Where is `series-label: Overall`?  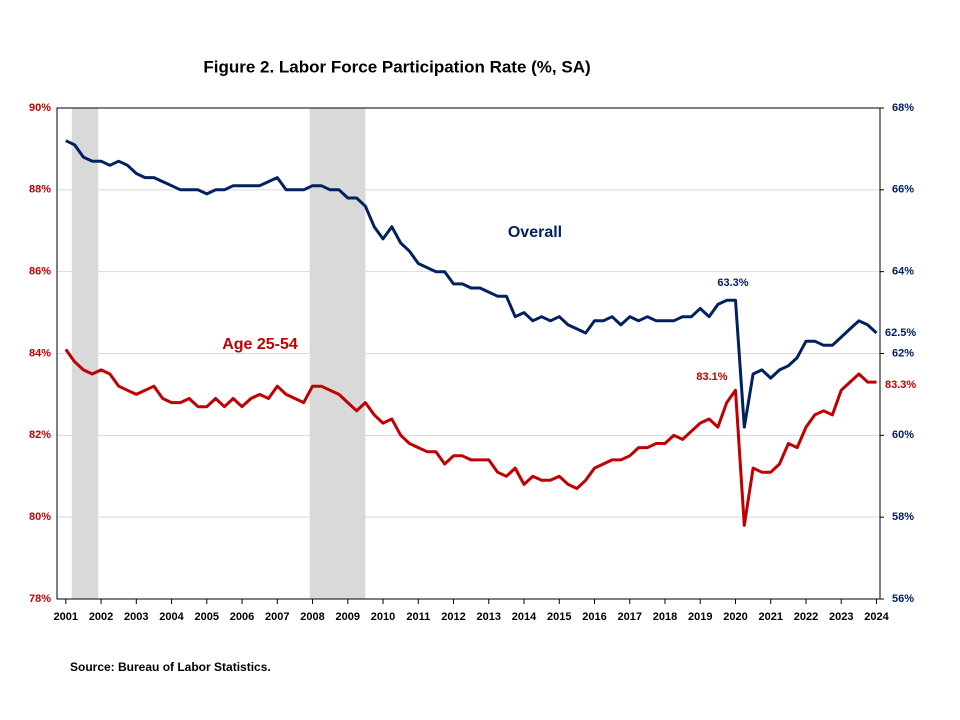
series-label: Overall is located at coordinates (535, 232).